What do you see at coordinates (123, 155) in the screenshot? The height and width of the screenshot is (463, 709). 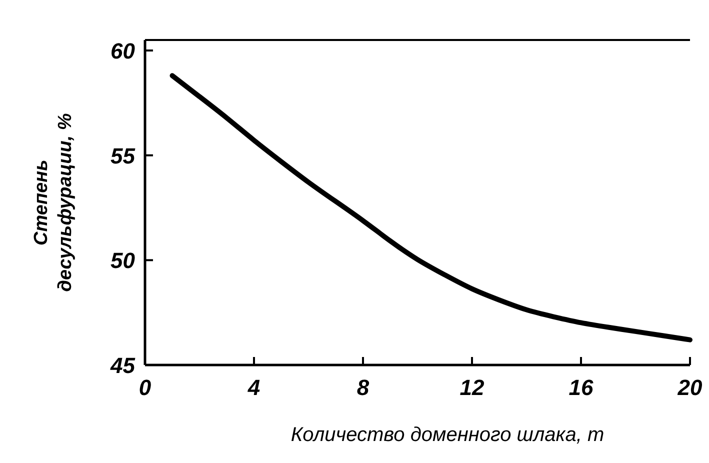 I see `y-tick-label: 55` at bounding box center [123, 155].